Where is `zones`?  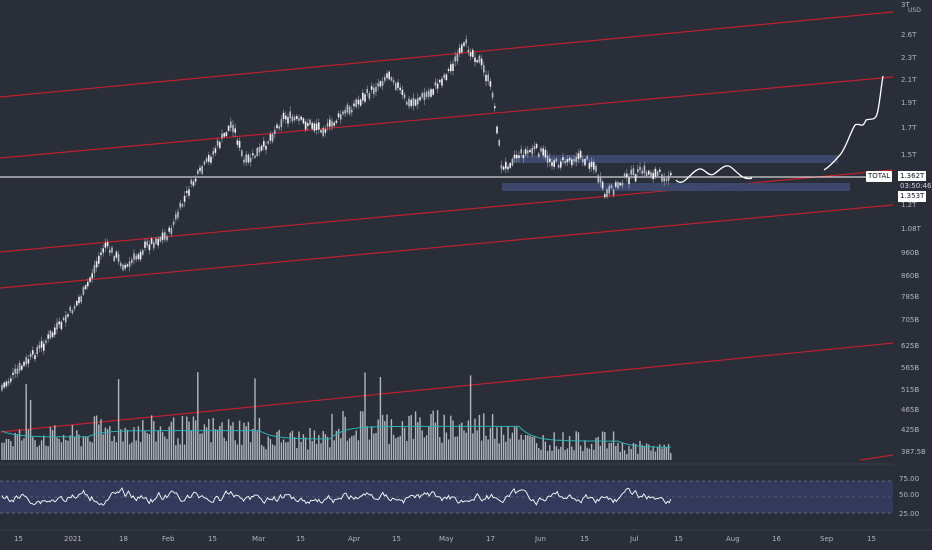 zones is located at coordinates (676, 173).